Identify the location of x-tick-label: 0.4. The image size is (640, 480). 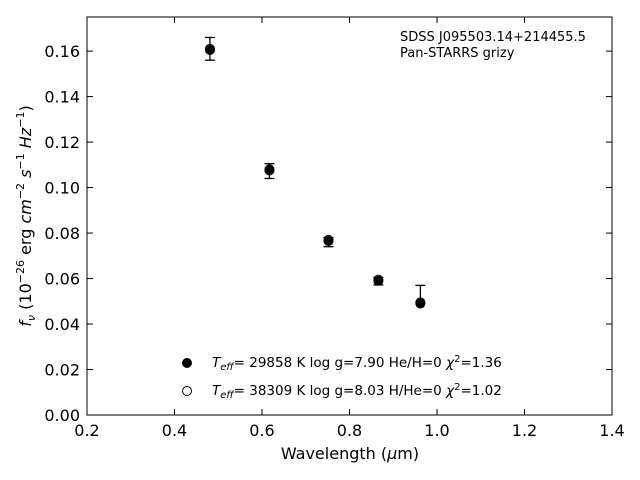
(174, 430).